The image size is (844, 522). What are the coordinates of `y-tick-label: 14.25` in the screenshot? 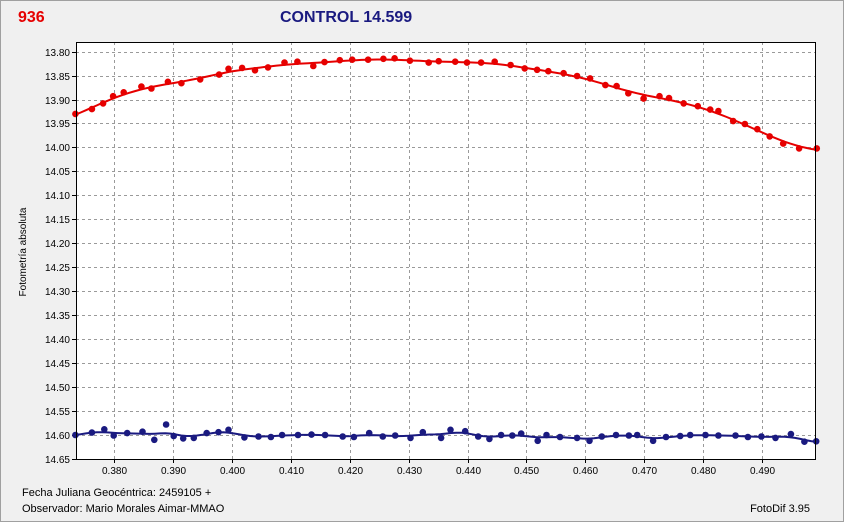 It's located at (57, 268).